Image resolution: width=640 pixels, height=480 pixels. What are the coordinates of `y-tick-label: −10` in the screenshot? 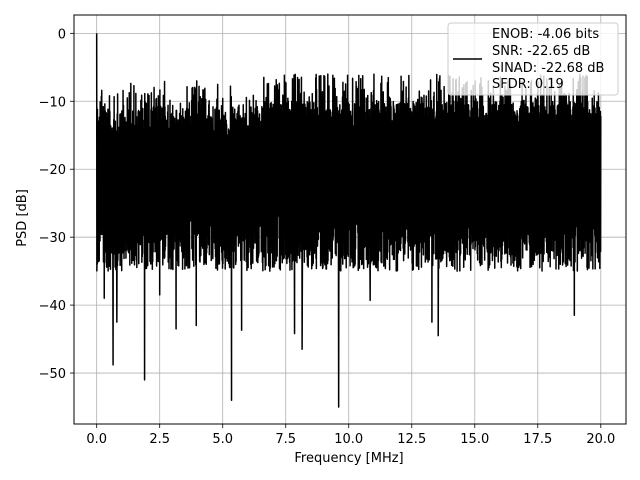 It's located at (52, 102).